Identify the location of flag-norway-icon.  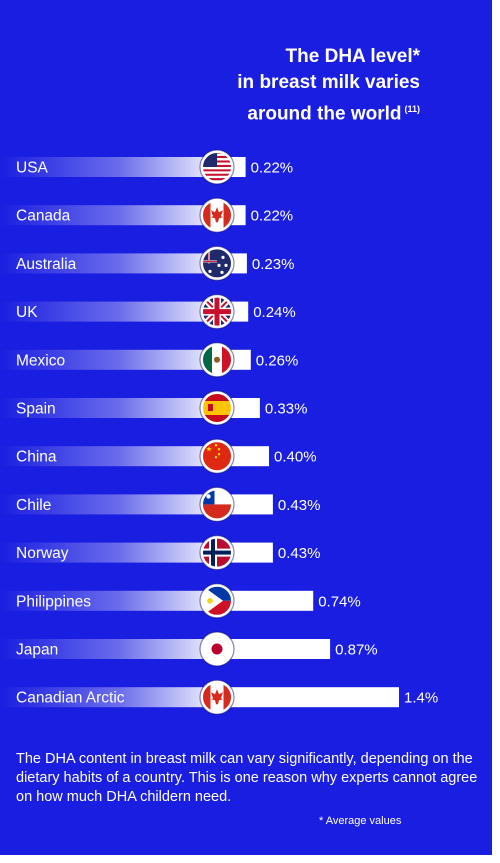
(217, 552).